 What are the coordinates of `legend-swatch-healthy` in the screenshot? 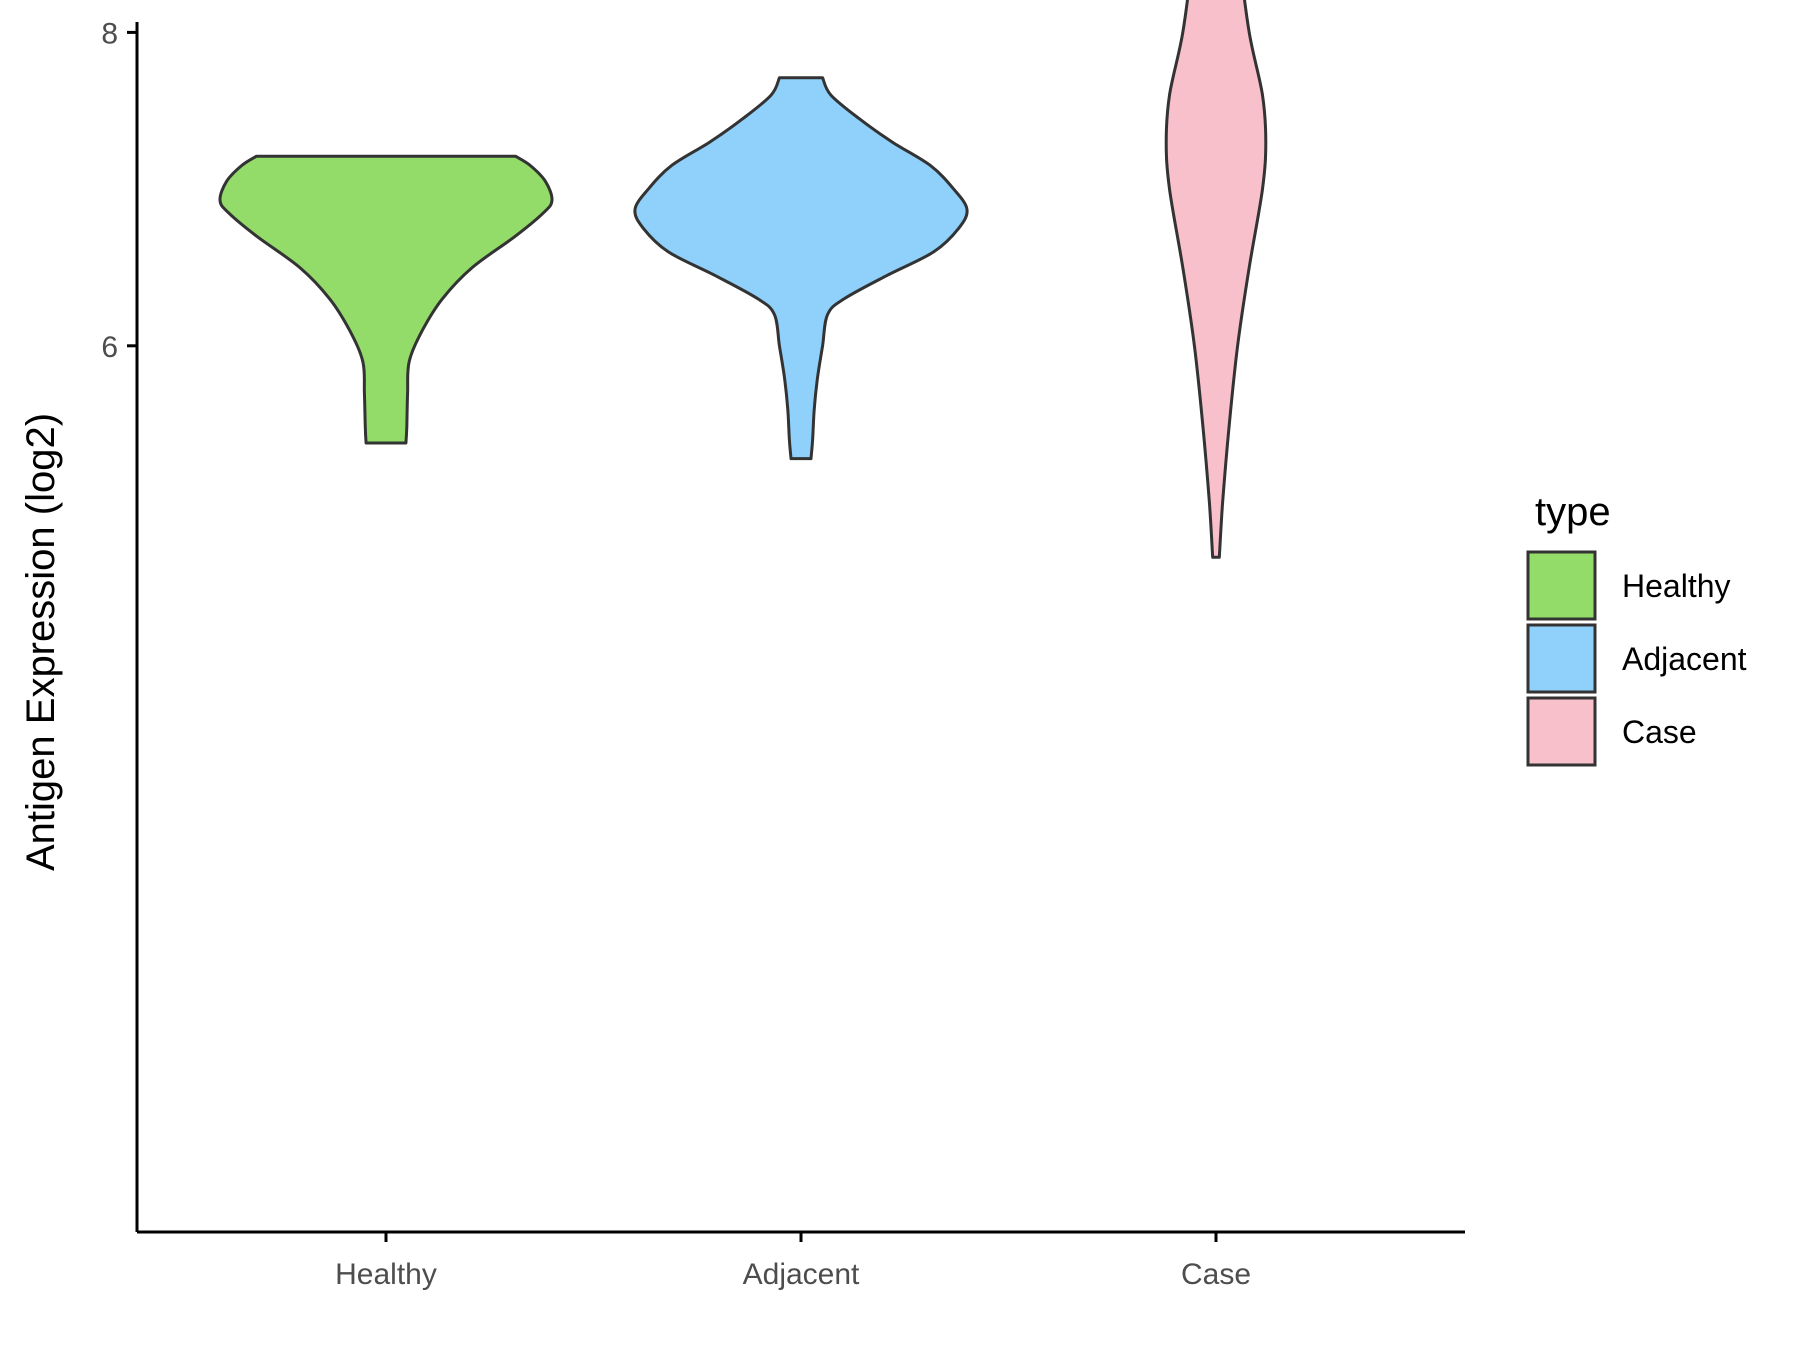 It's located at (1561, 585).